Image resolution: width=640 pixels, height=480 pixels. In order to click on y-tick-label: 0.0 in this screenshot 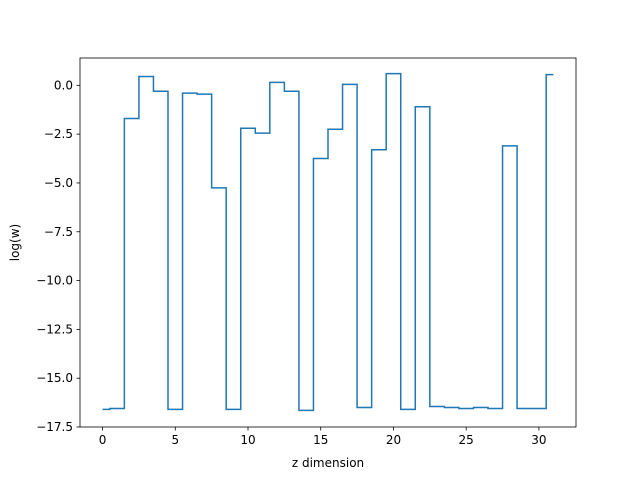, I will do `click(63, 85)`.